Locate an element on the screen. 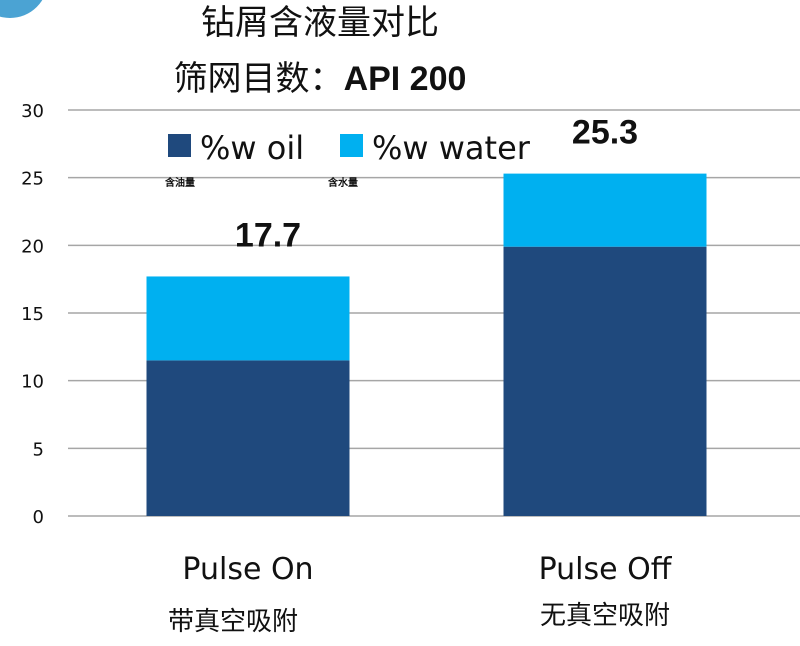 The height and width of the screenshot is (646, 800). legend-swatch-oil is located at coordinates (179, 145).